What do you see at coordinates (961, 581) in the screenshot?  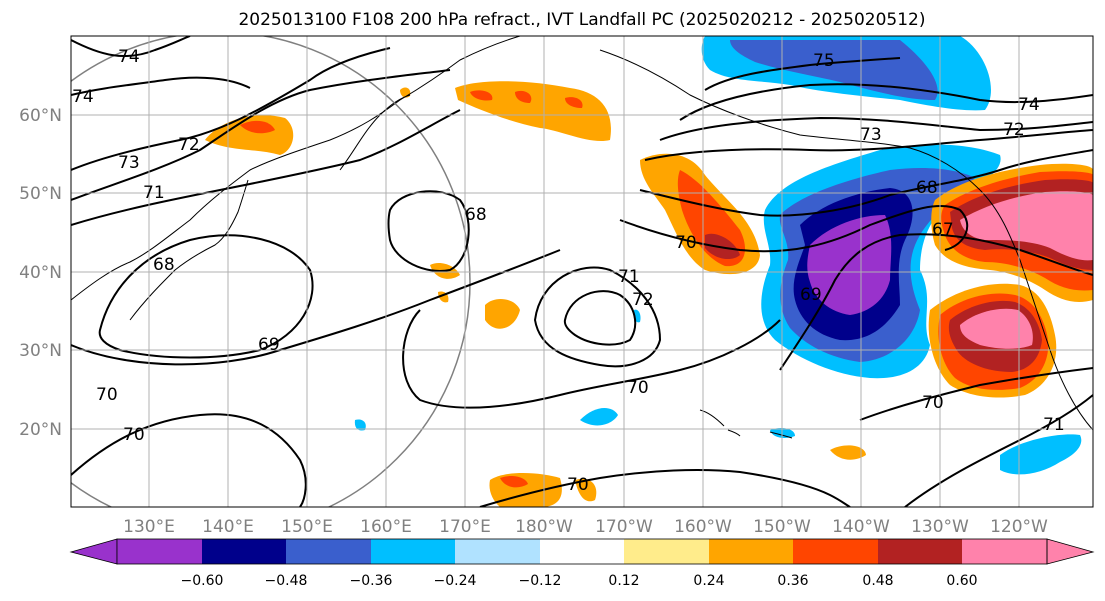 I see `colorbar-tick-label: 0.60` at bounding box center [961, 581].